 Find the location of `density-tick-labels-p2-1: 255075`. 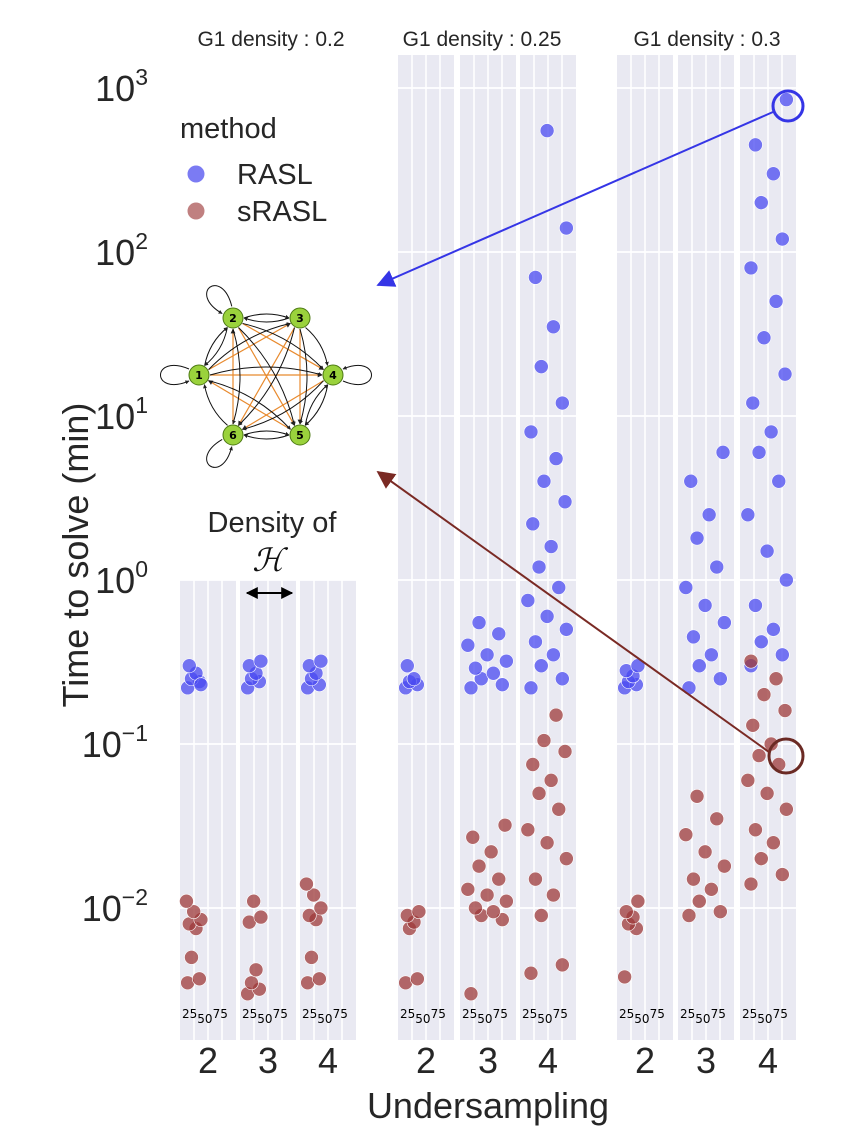

density-tick-labels-p2-1: 255075 is located at coordinates (485, 1016).